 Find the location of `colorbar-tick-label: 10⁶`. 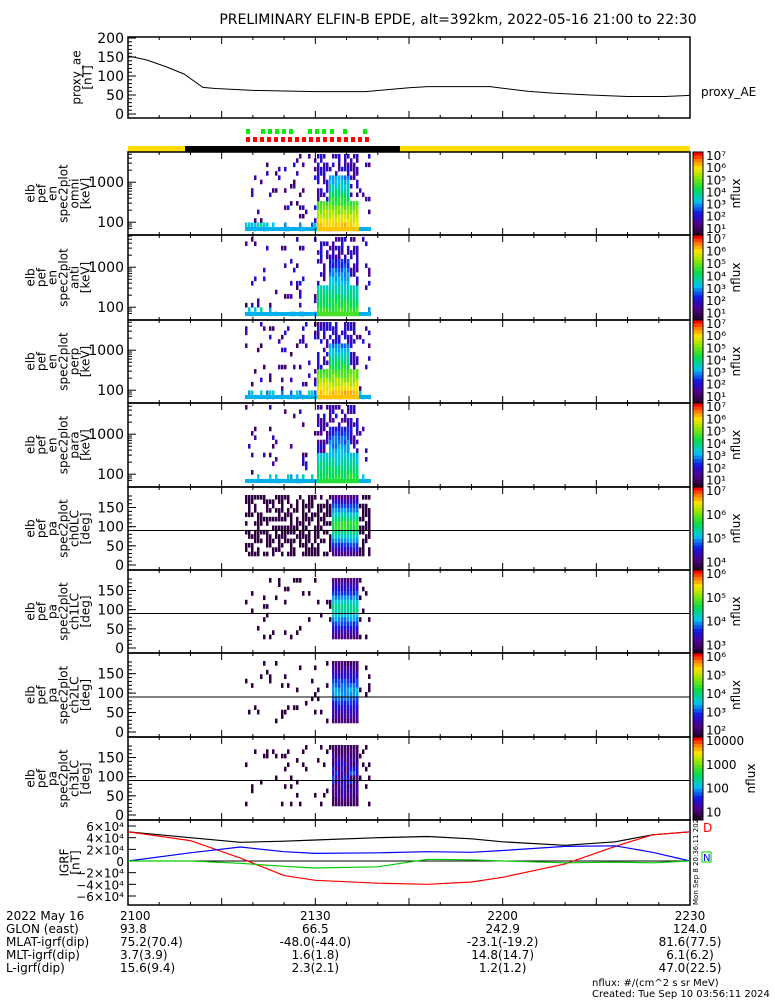

colorbar-tick-label: 10⁶ is located at coordinates (716, 419).